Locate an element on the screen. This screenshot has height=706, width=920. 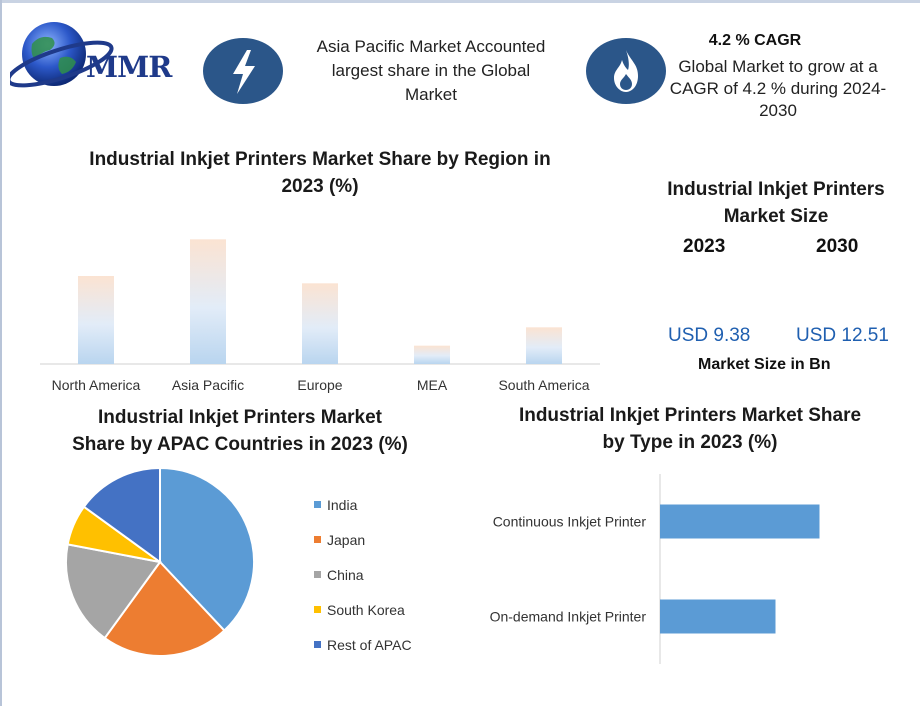
region-title-line-2: 2023 (%) is located at coordinates (320, 186).